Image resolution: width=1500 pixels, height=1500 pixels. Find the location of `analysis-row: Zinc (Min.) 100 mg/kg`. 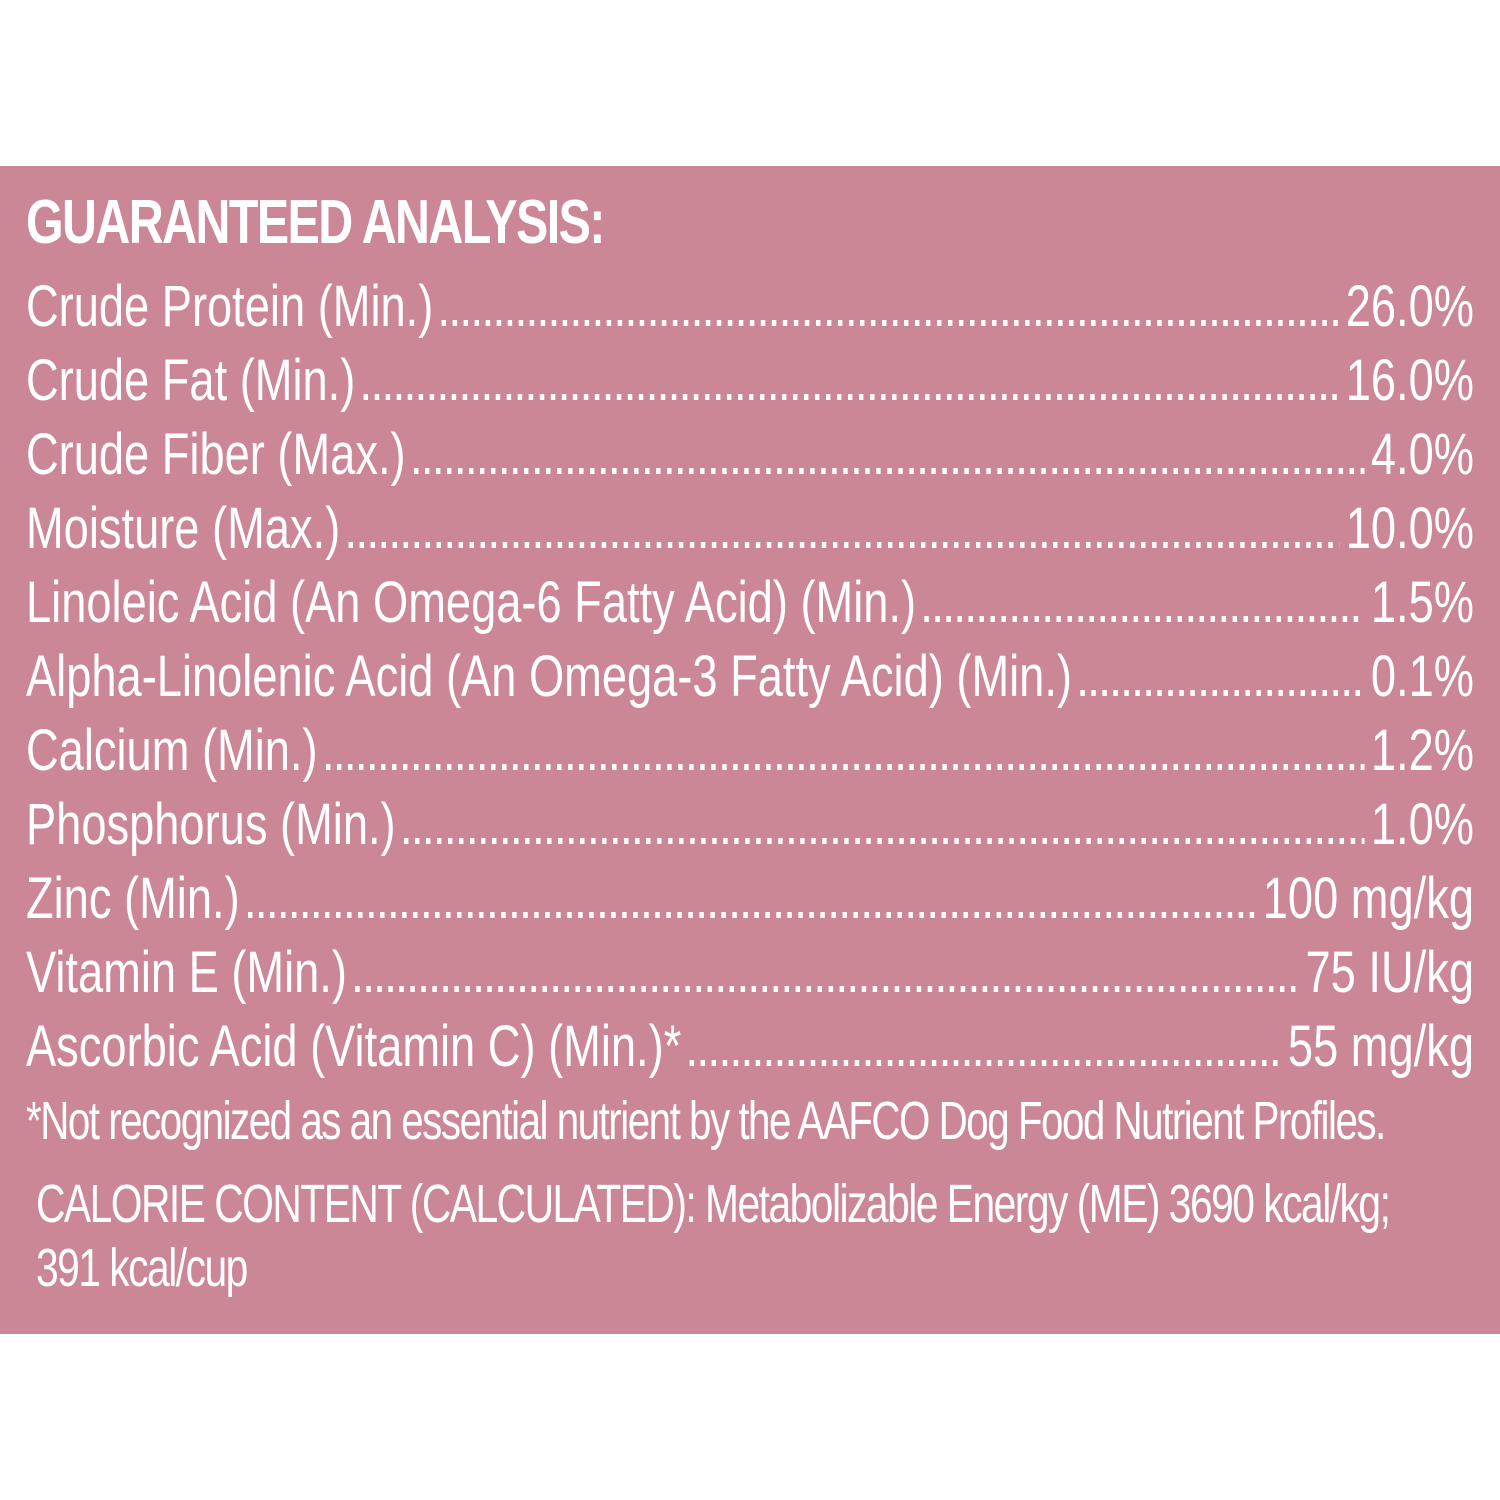

analysis-row: Zinc (Min.) 100 mg/kg is located at coordinates (750, 899).